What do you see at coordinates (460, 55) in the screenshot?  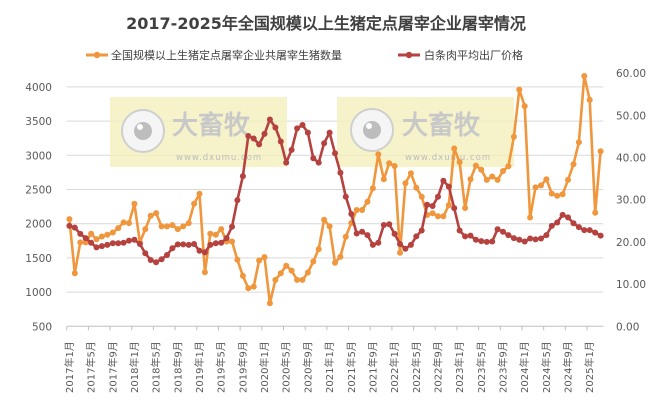 I see `legend-item-pork-price: 白条肉平均出厂价格` at bounding box center [460, 55].